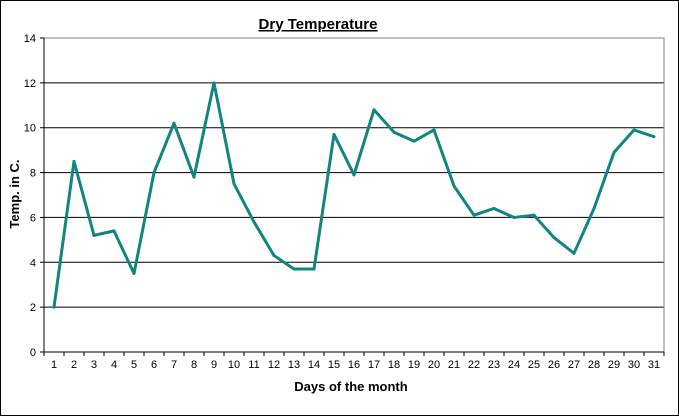 The width and height of the screenshot is (679, 417). What do you see at coordinates (514, 365) in the screenshot?
I see `x-tick-label: 24` at bounding box center [514, 365].